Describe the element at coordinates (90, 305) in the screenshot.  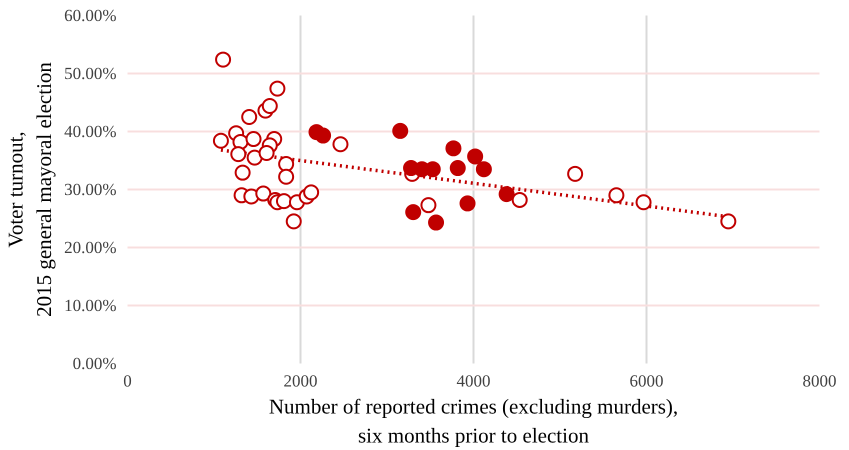
I see `y-tick-label: 10.00%` at that location.